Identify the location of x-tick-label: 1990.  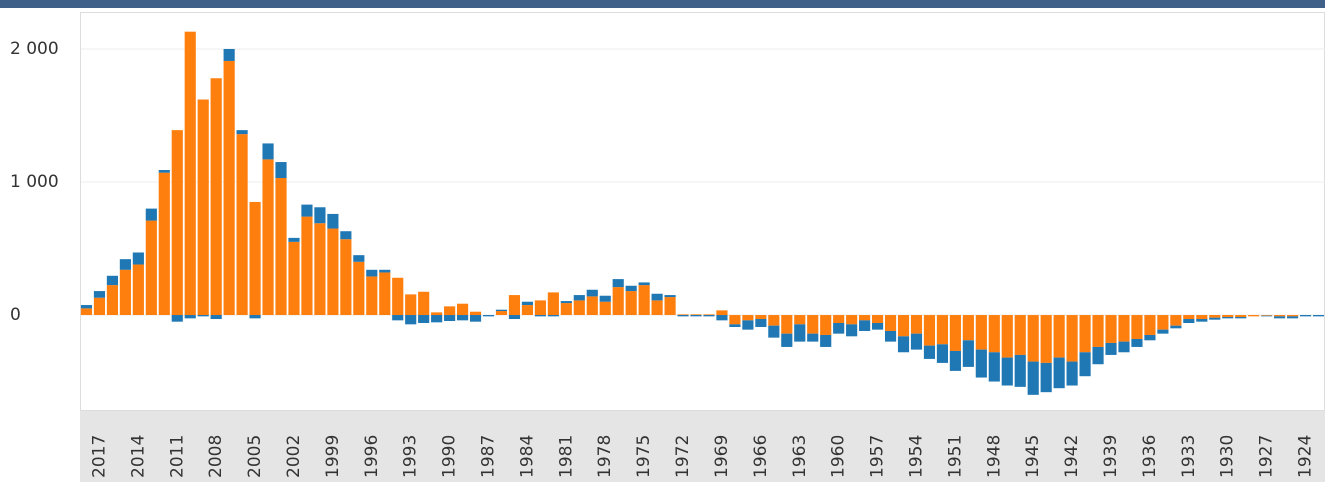
(450, 456).